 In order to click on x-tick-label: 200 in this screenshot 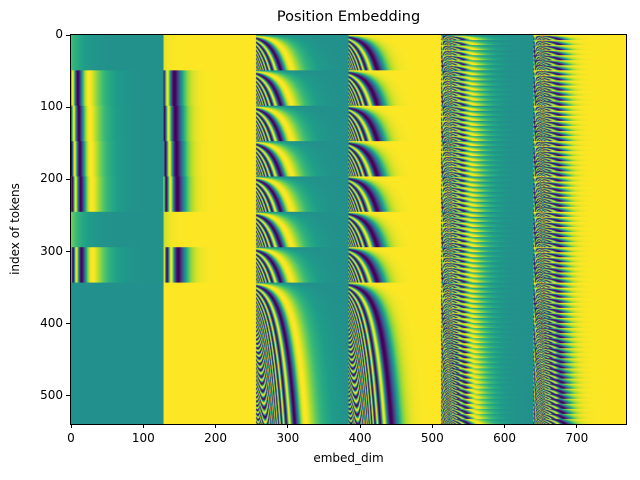, I will do `click(215, 438)`.